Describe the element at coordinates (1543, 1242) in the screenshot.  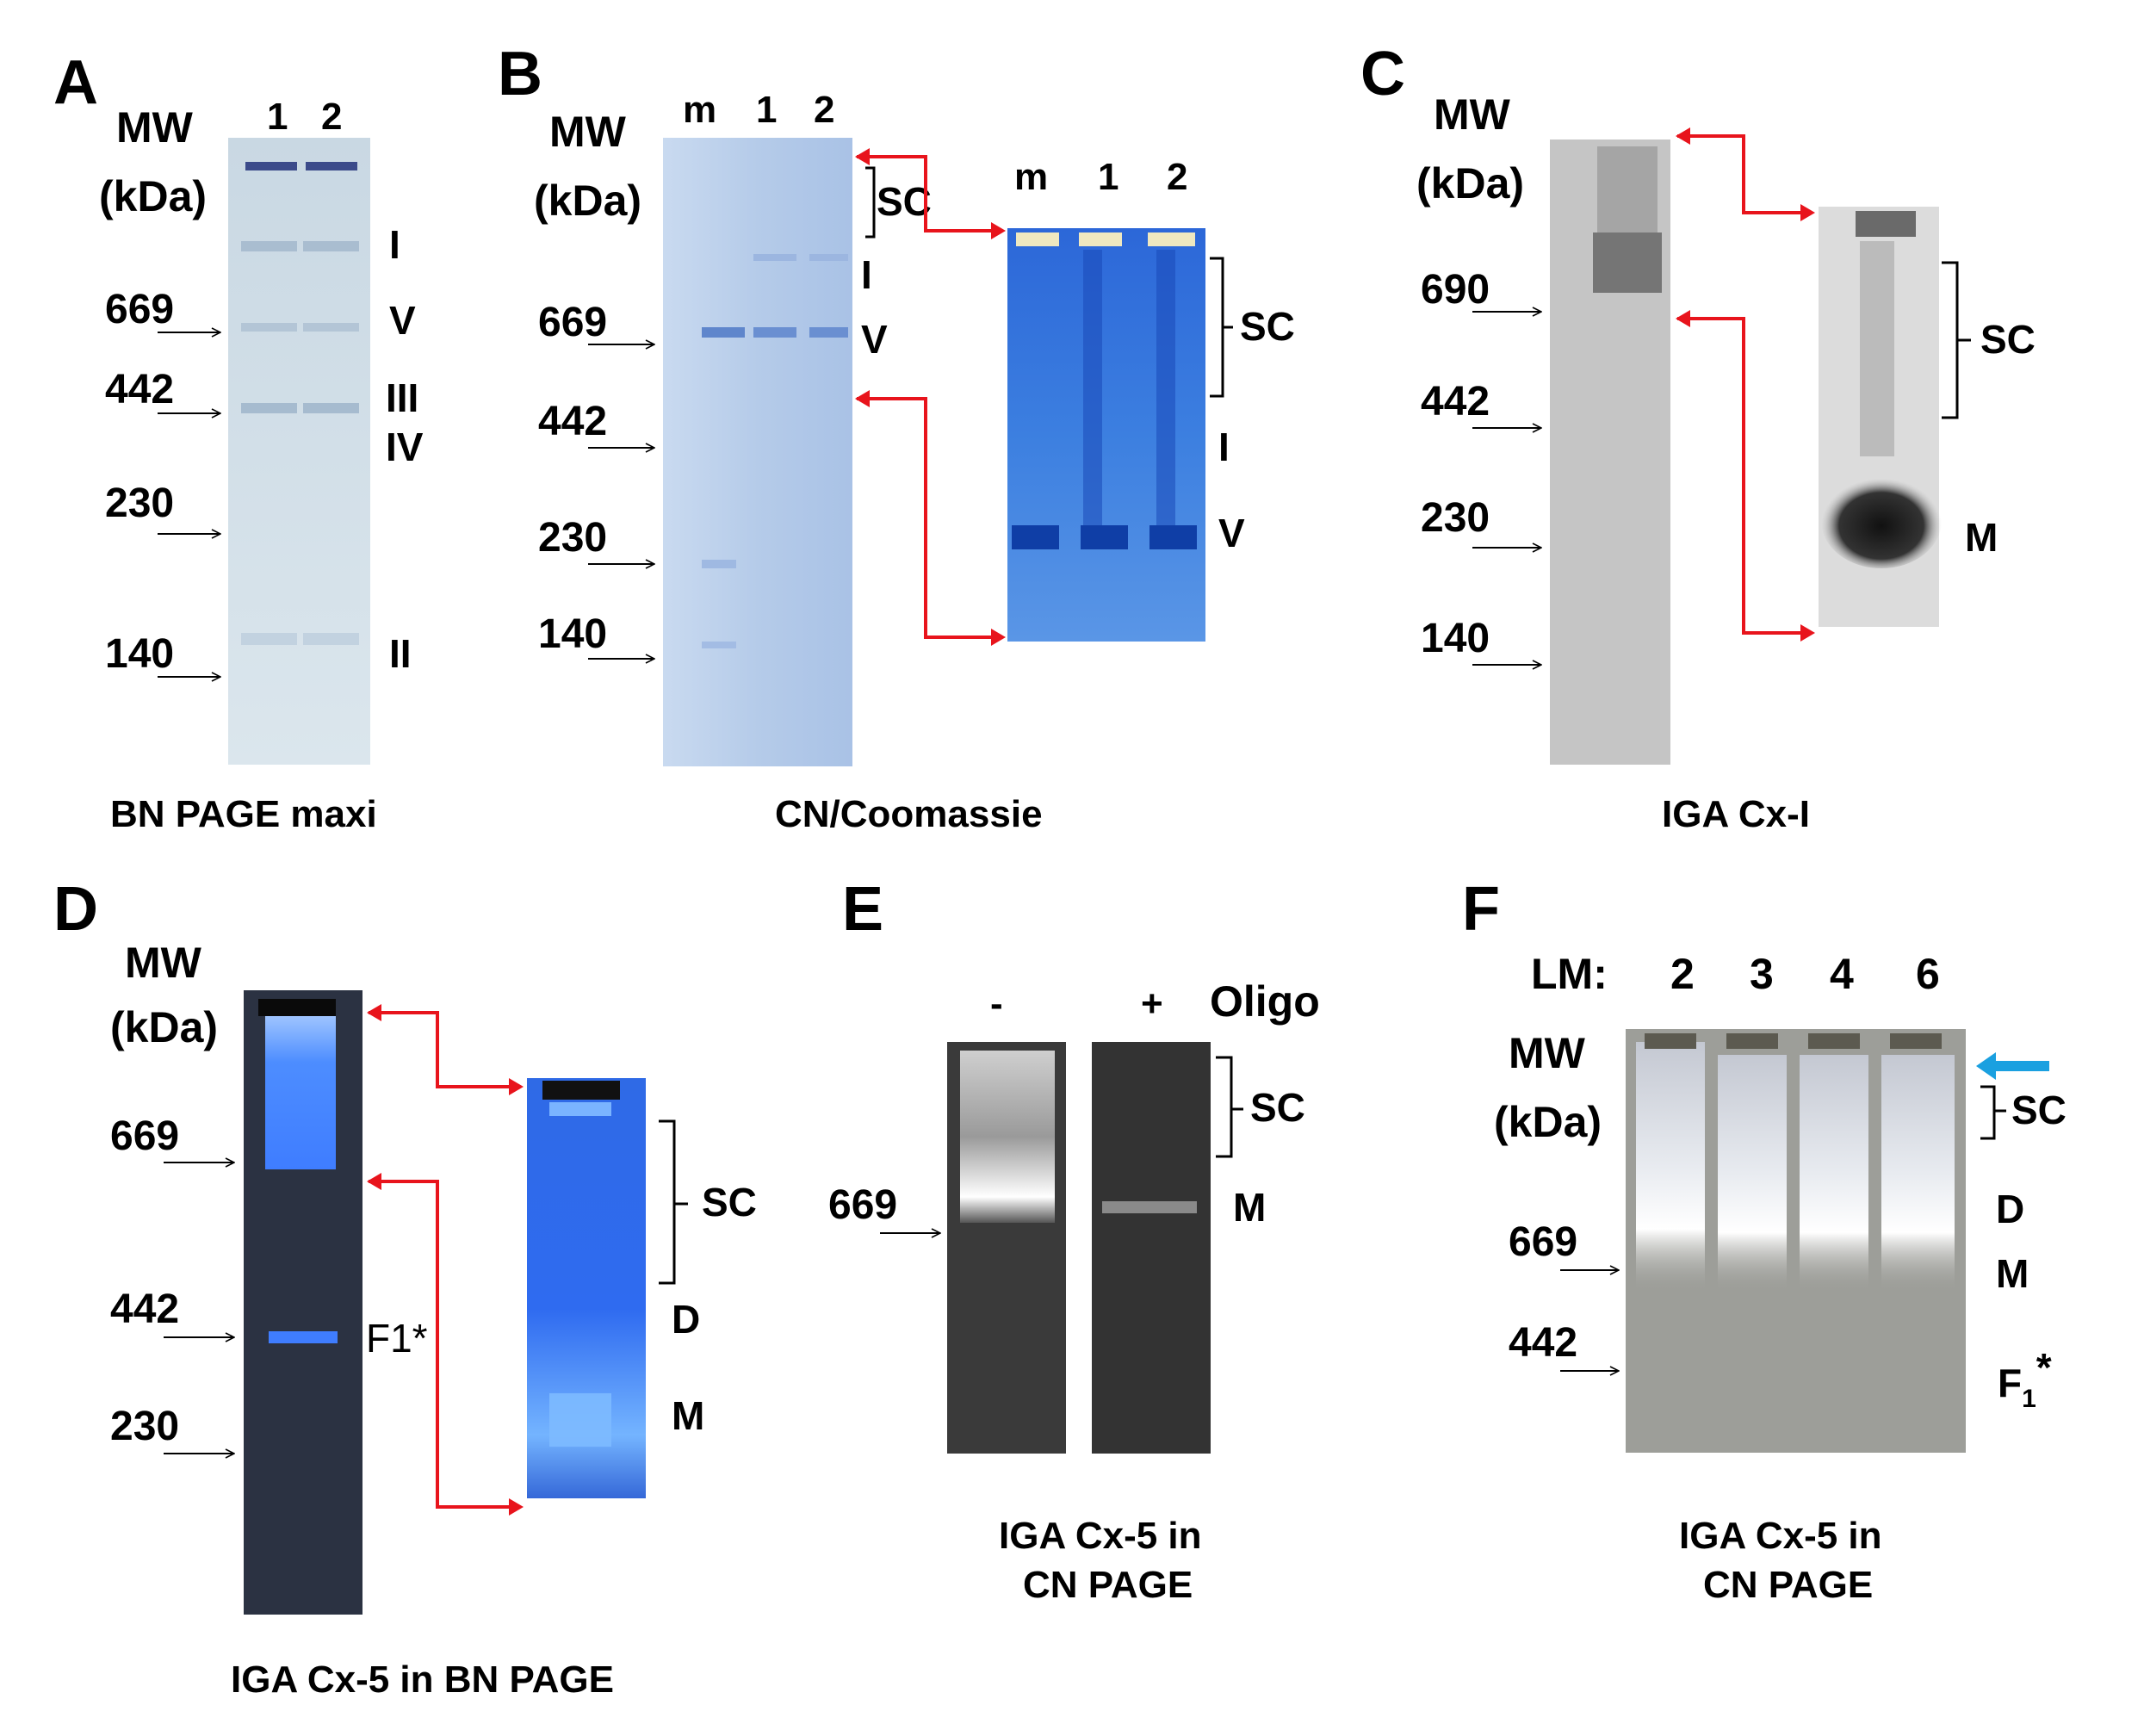
I see `panel-f-marker-669: 669` at that location.